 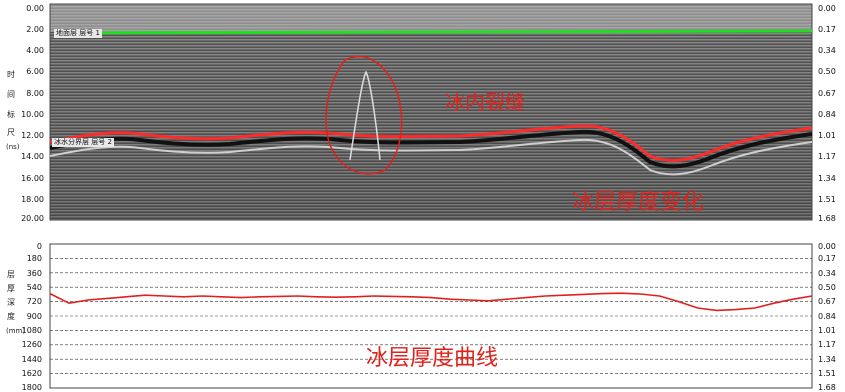 I want to click on axis-tick-label: 8.00, so click(x=35, y=93).